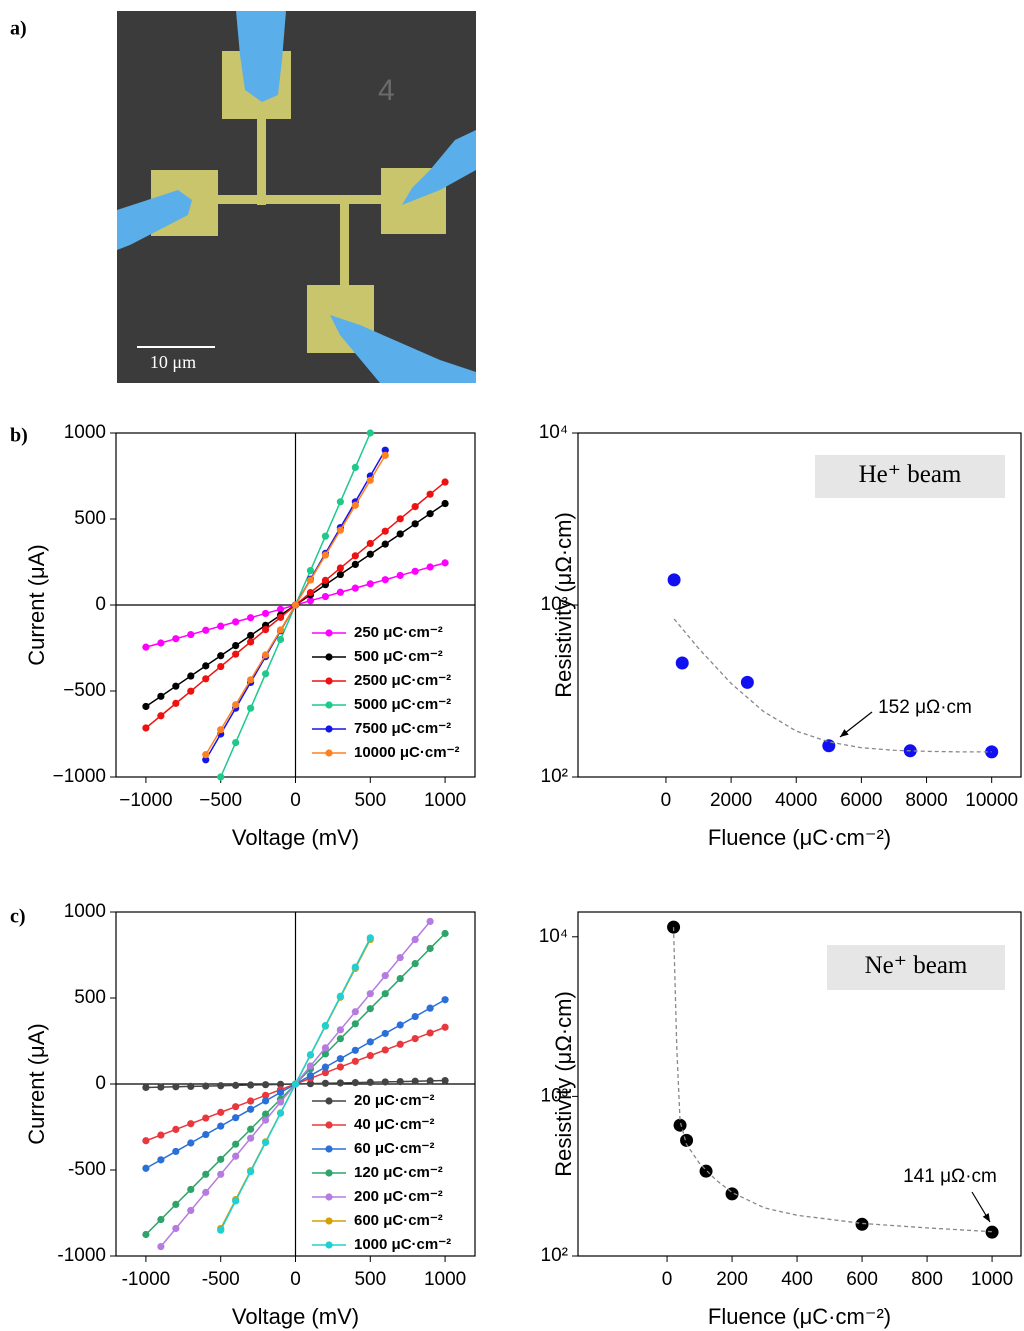  What do you see at coordinates (100, 1083) in the screenshot?
I see `y-tick-label: 0` at bounding box center [100, 1083].